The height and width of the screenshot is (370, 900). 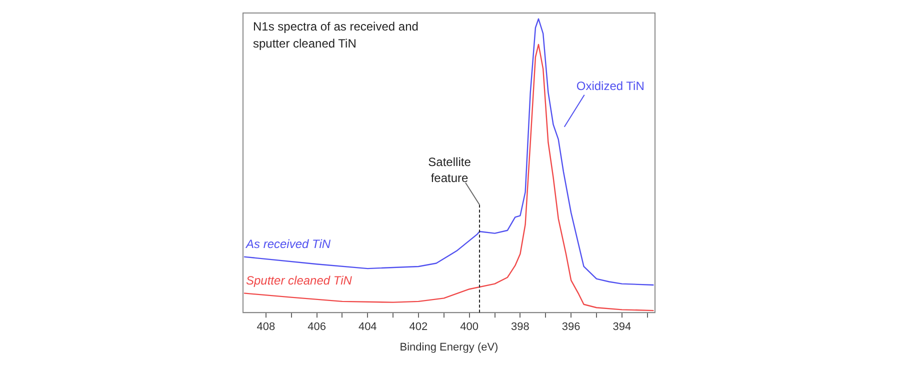 I want to click on series-label: Sputter cleaned TiN, so click(x=299, y=281).